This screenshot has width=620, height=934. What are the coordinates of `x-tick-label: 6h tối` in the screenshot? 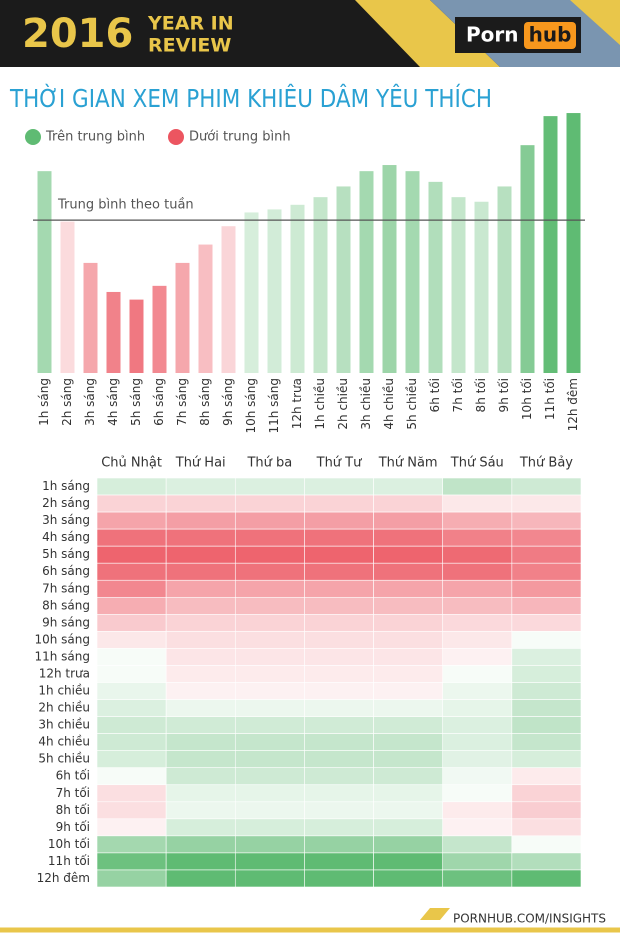 It's located at (435, 395).